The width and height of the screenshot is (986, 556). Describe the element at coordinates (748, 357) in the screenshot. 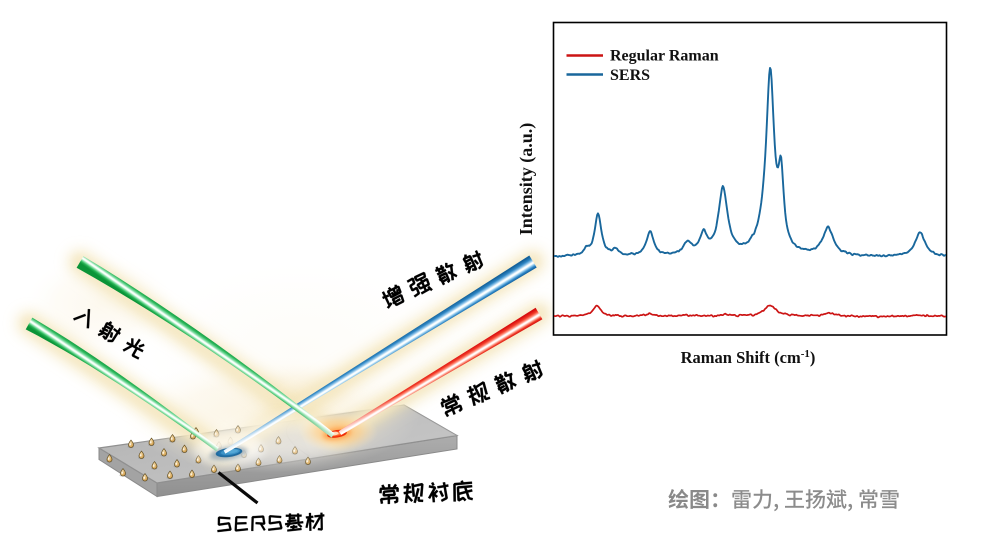

I see `svg-text: Raman Shift (cm-1)` at that location.